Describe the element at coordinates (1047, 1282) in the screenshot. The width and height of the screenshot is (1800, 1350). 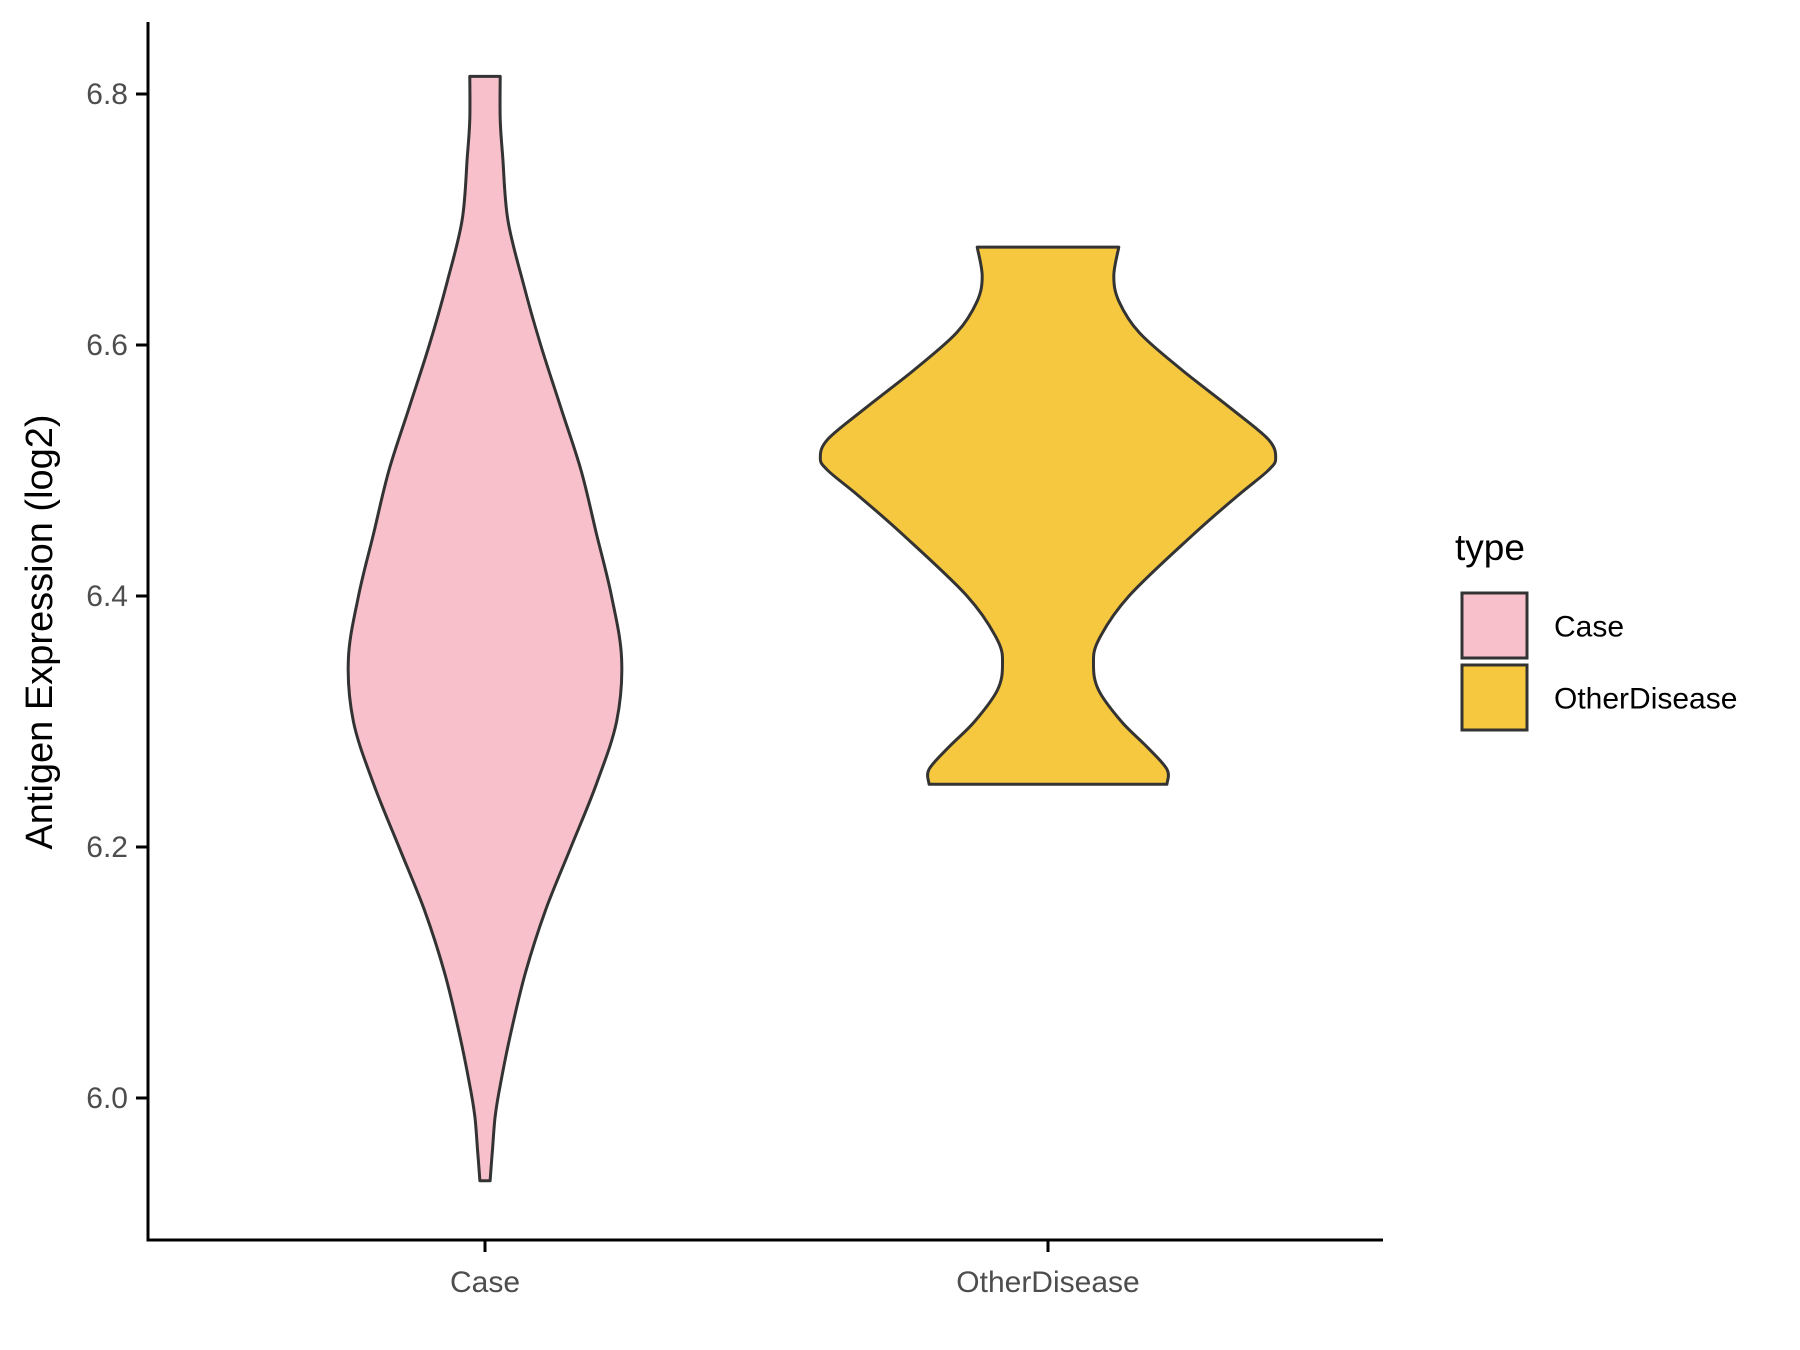
I see `x-tick-label: OtherDisease` at that location.